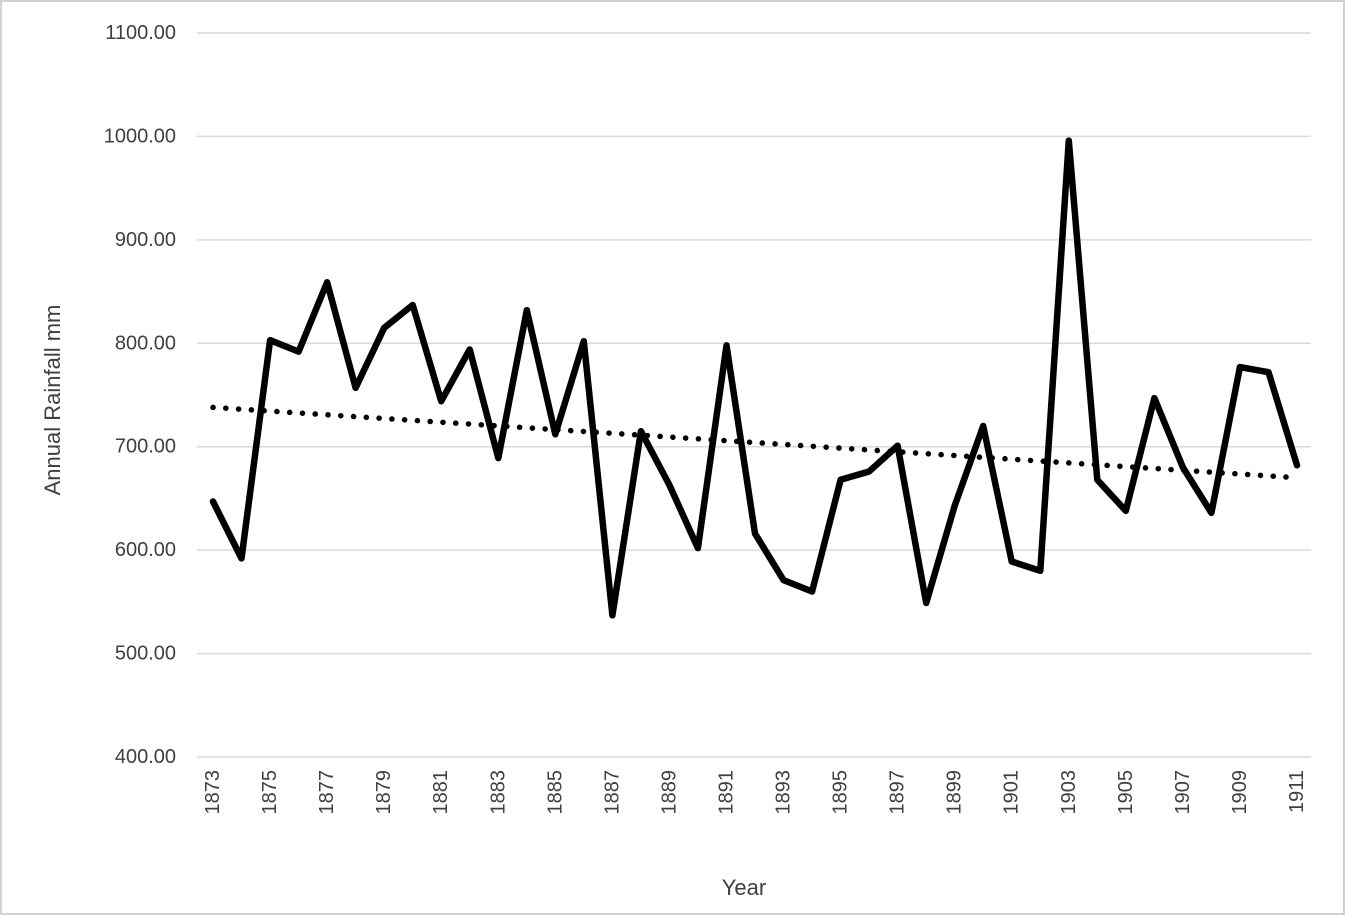 Image resolution: width=1345 pixels, height=918 pixels. What do you see at coordinates (841, 792) in the screenshot?
I see `x-tick-label: 1895` at bounding box center [841, 792].